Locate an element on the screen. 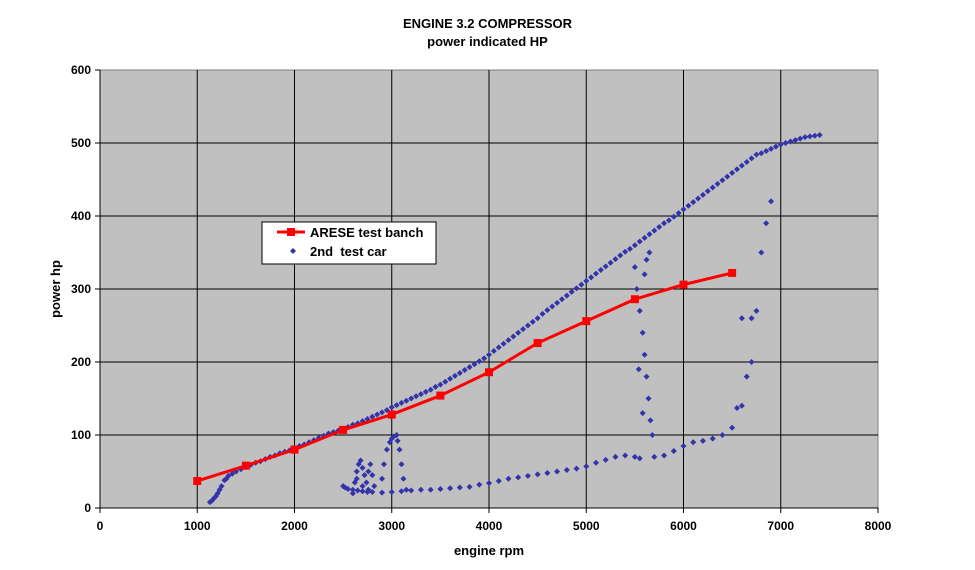  x-tick-label: 5000 is located at coordinates (586, 526).